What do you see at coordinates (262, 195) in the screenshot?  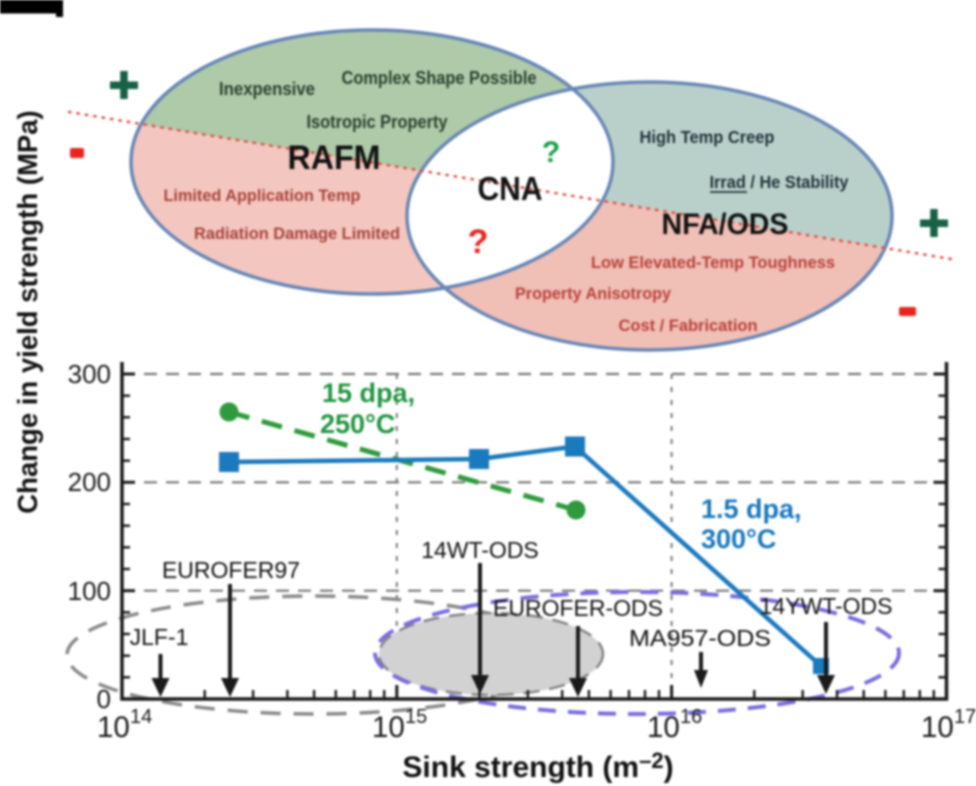 I see `svg-text: Limited Application Temp` at bounding box center [262, 195].